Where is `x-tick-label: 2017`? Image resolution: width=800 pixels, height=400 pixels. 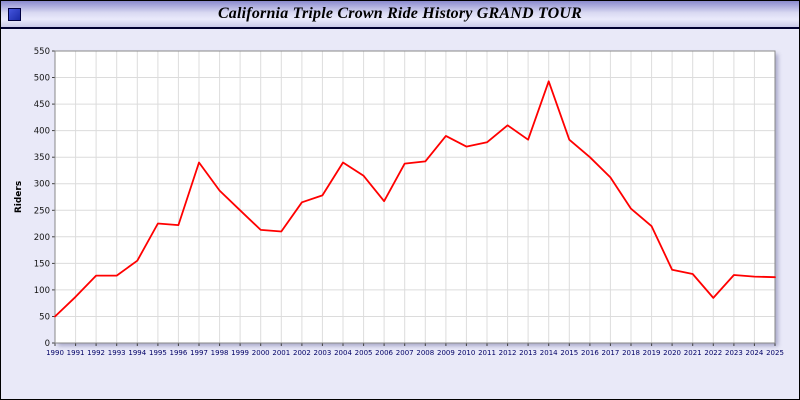 x-tick-label: 2017 is located at coordinates (610, 353).